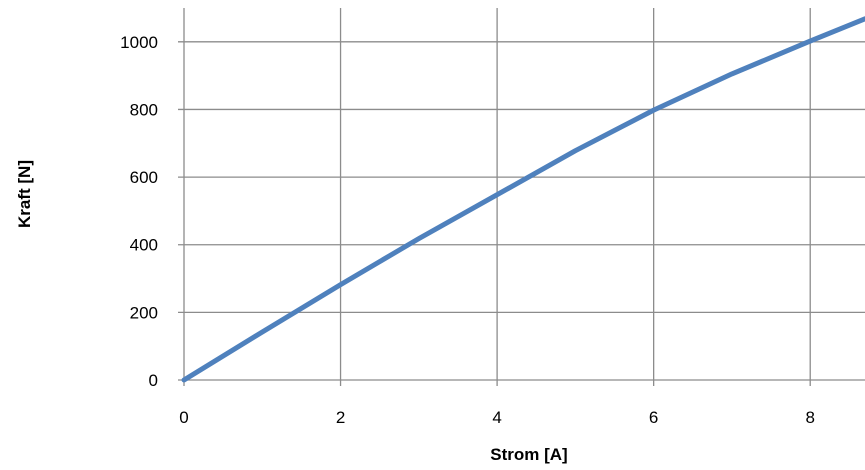 Image resolution: width=865 pixels, height=470 pixels. Describe the element at coordinates (340, 417) in the screenshot. I see `x-tick-label: 2` at that location.